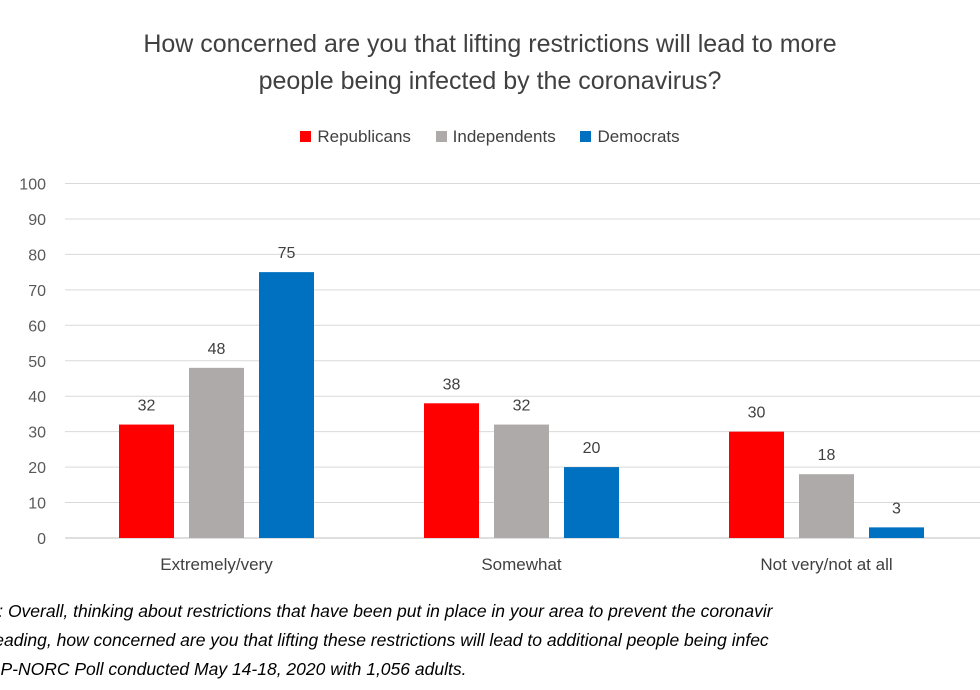  Describe the element at coordinates (37, 504) in the screenshot. I see `y-tick-label: 10` at that location.